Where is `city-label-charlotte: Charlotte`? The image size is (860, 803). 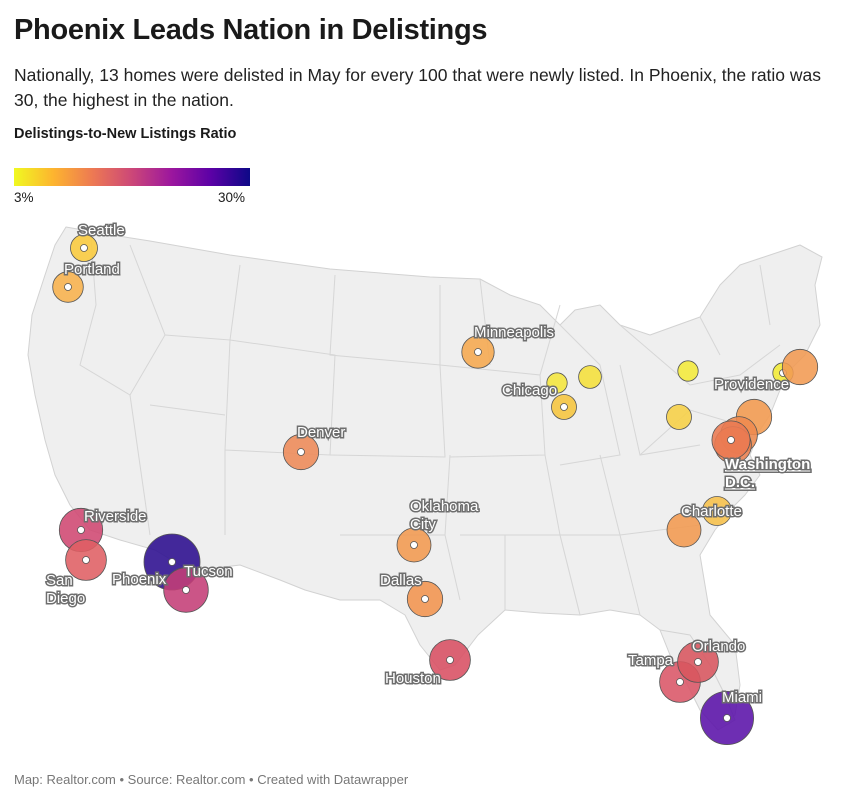
city-label-charlotte: Charlotte is located at coordinates (711, 511).